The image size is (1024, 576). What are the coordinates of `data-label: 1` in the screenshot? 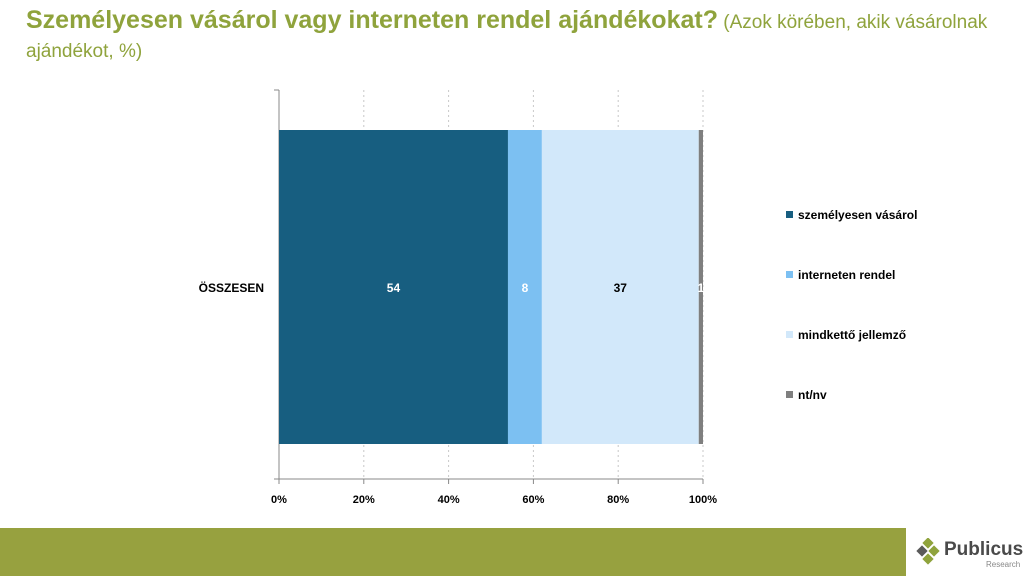 It's located at (701, 288).